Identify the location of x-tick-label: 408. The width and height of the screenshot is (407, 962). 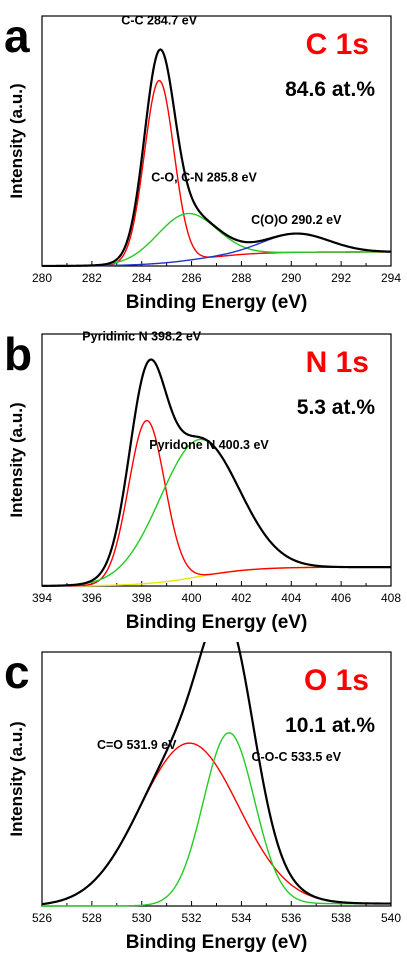
(391, 598).